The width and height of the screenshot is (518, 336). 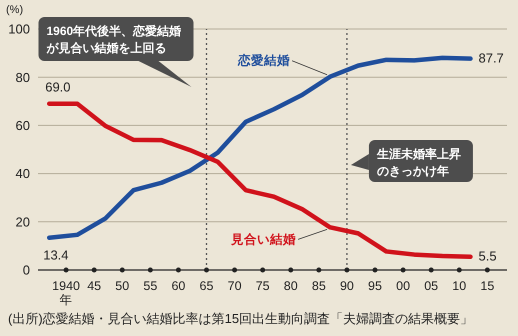 I want to click on x-tick-label: 05, so click(x=431, y=286).